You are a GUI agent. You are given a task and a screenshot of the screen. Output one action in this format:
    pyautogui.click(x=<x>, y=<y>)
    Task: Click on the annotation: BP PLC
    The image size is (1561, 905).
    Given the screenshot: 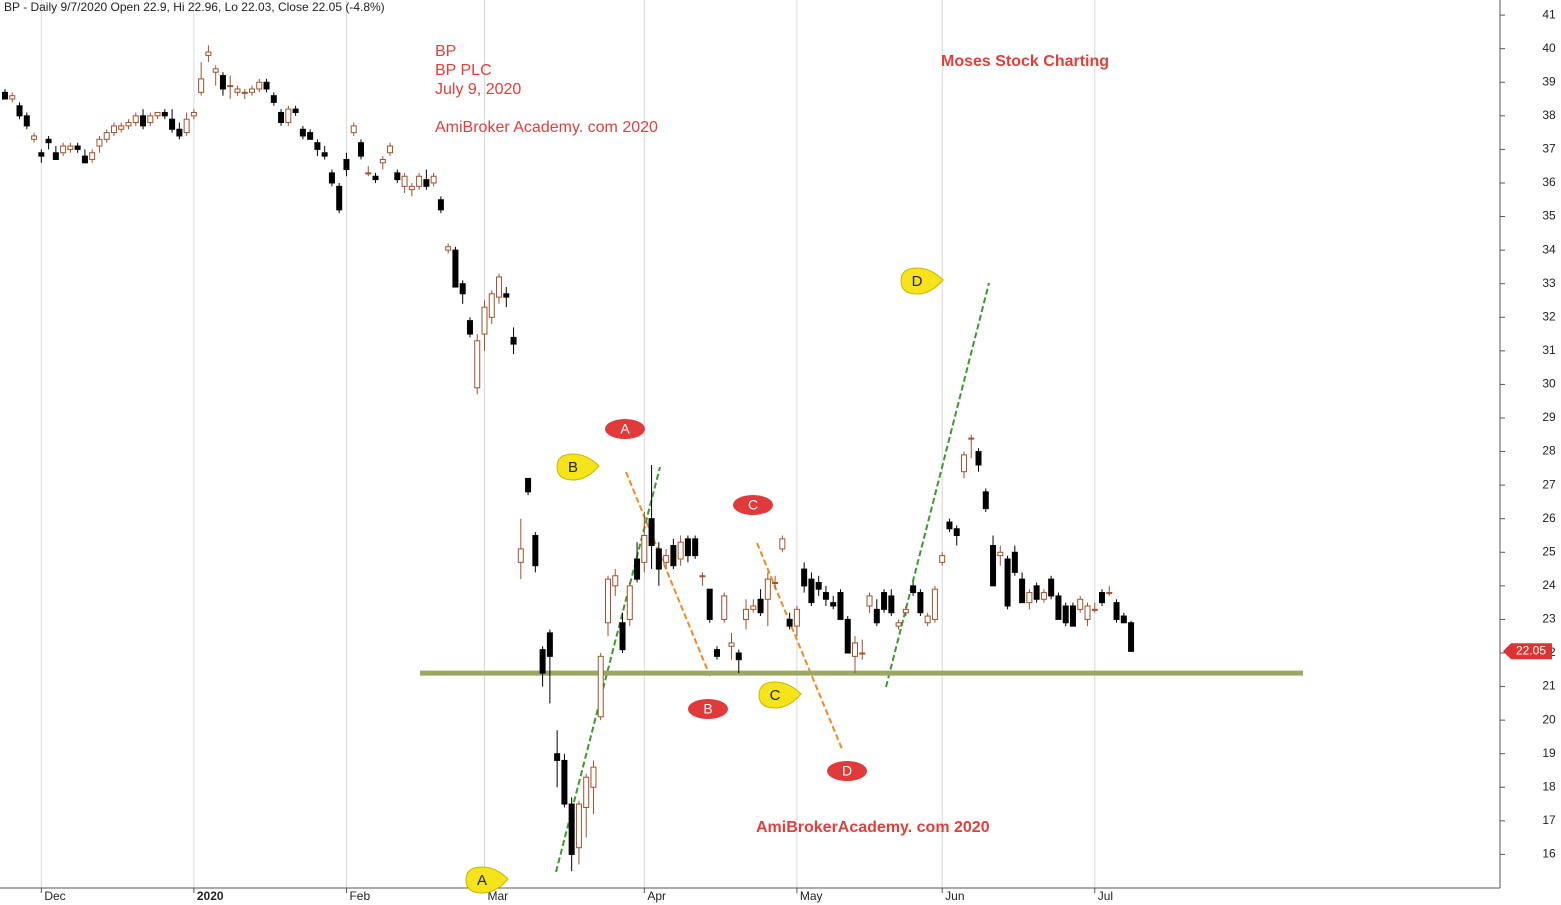 What is the action you would take?
    pyautogui.click(x=463, y=70)
    